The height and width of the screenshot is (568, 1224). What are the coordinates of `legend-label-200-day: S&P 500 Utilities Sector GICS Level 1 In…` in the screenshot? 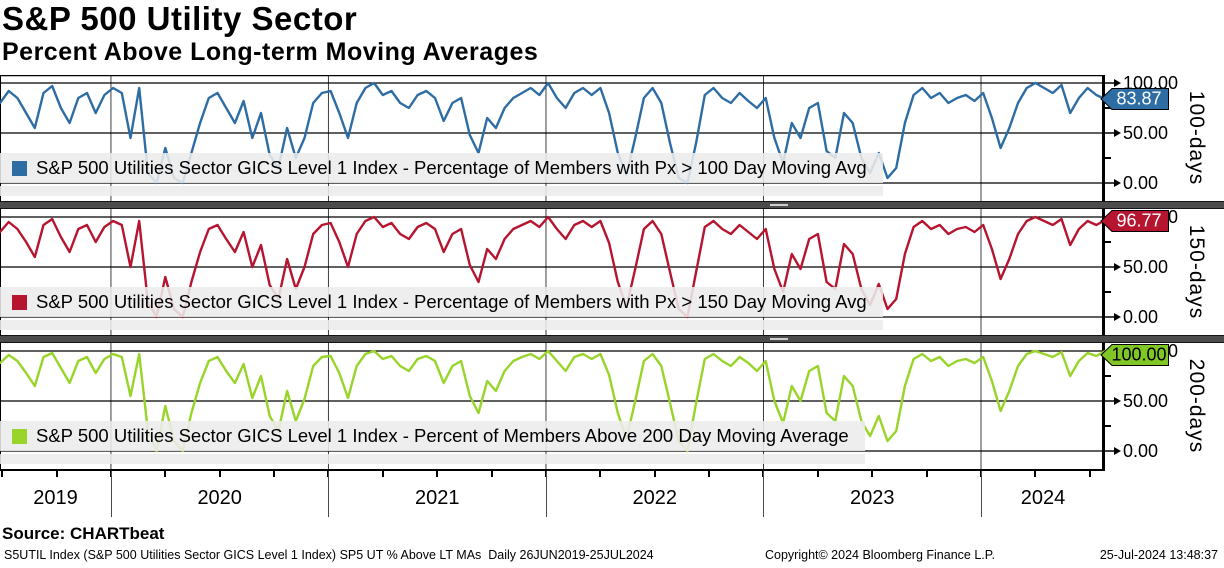 It's located at (442, 435).